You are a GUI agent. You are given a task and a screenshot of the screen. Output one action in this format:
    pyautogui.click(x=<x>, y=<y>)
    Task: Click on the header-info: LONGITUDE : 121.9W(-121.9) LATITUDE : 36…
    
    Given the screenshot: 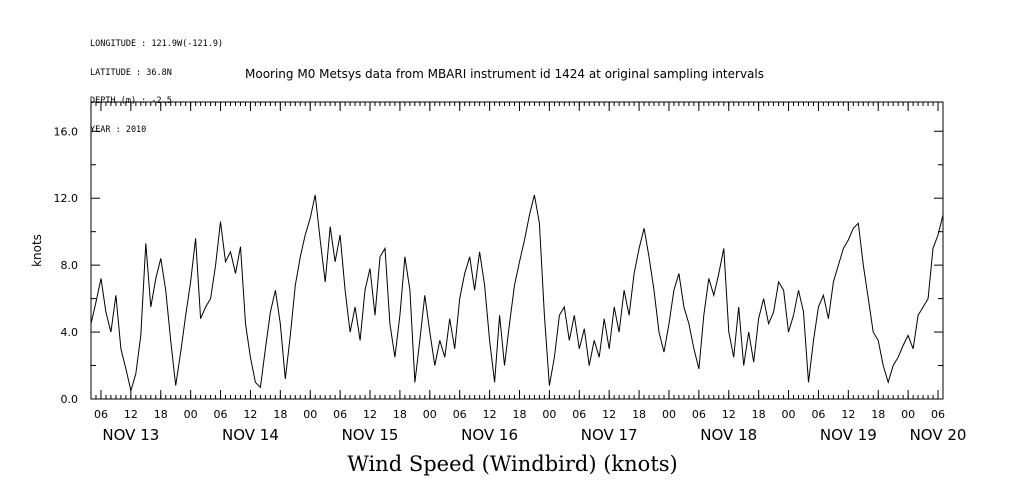 What is the action you would take?
    pyautogui.click(x=156, y=83)
    